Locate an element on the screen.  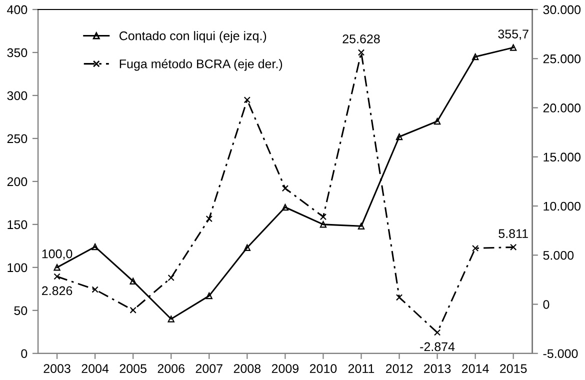
y-tick-label: 250 is located at coordinates (17, 139).